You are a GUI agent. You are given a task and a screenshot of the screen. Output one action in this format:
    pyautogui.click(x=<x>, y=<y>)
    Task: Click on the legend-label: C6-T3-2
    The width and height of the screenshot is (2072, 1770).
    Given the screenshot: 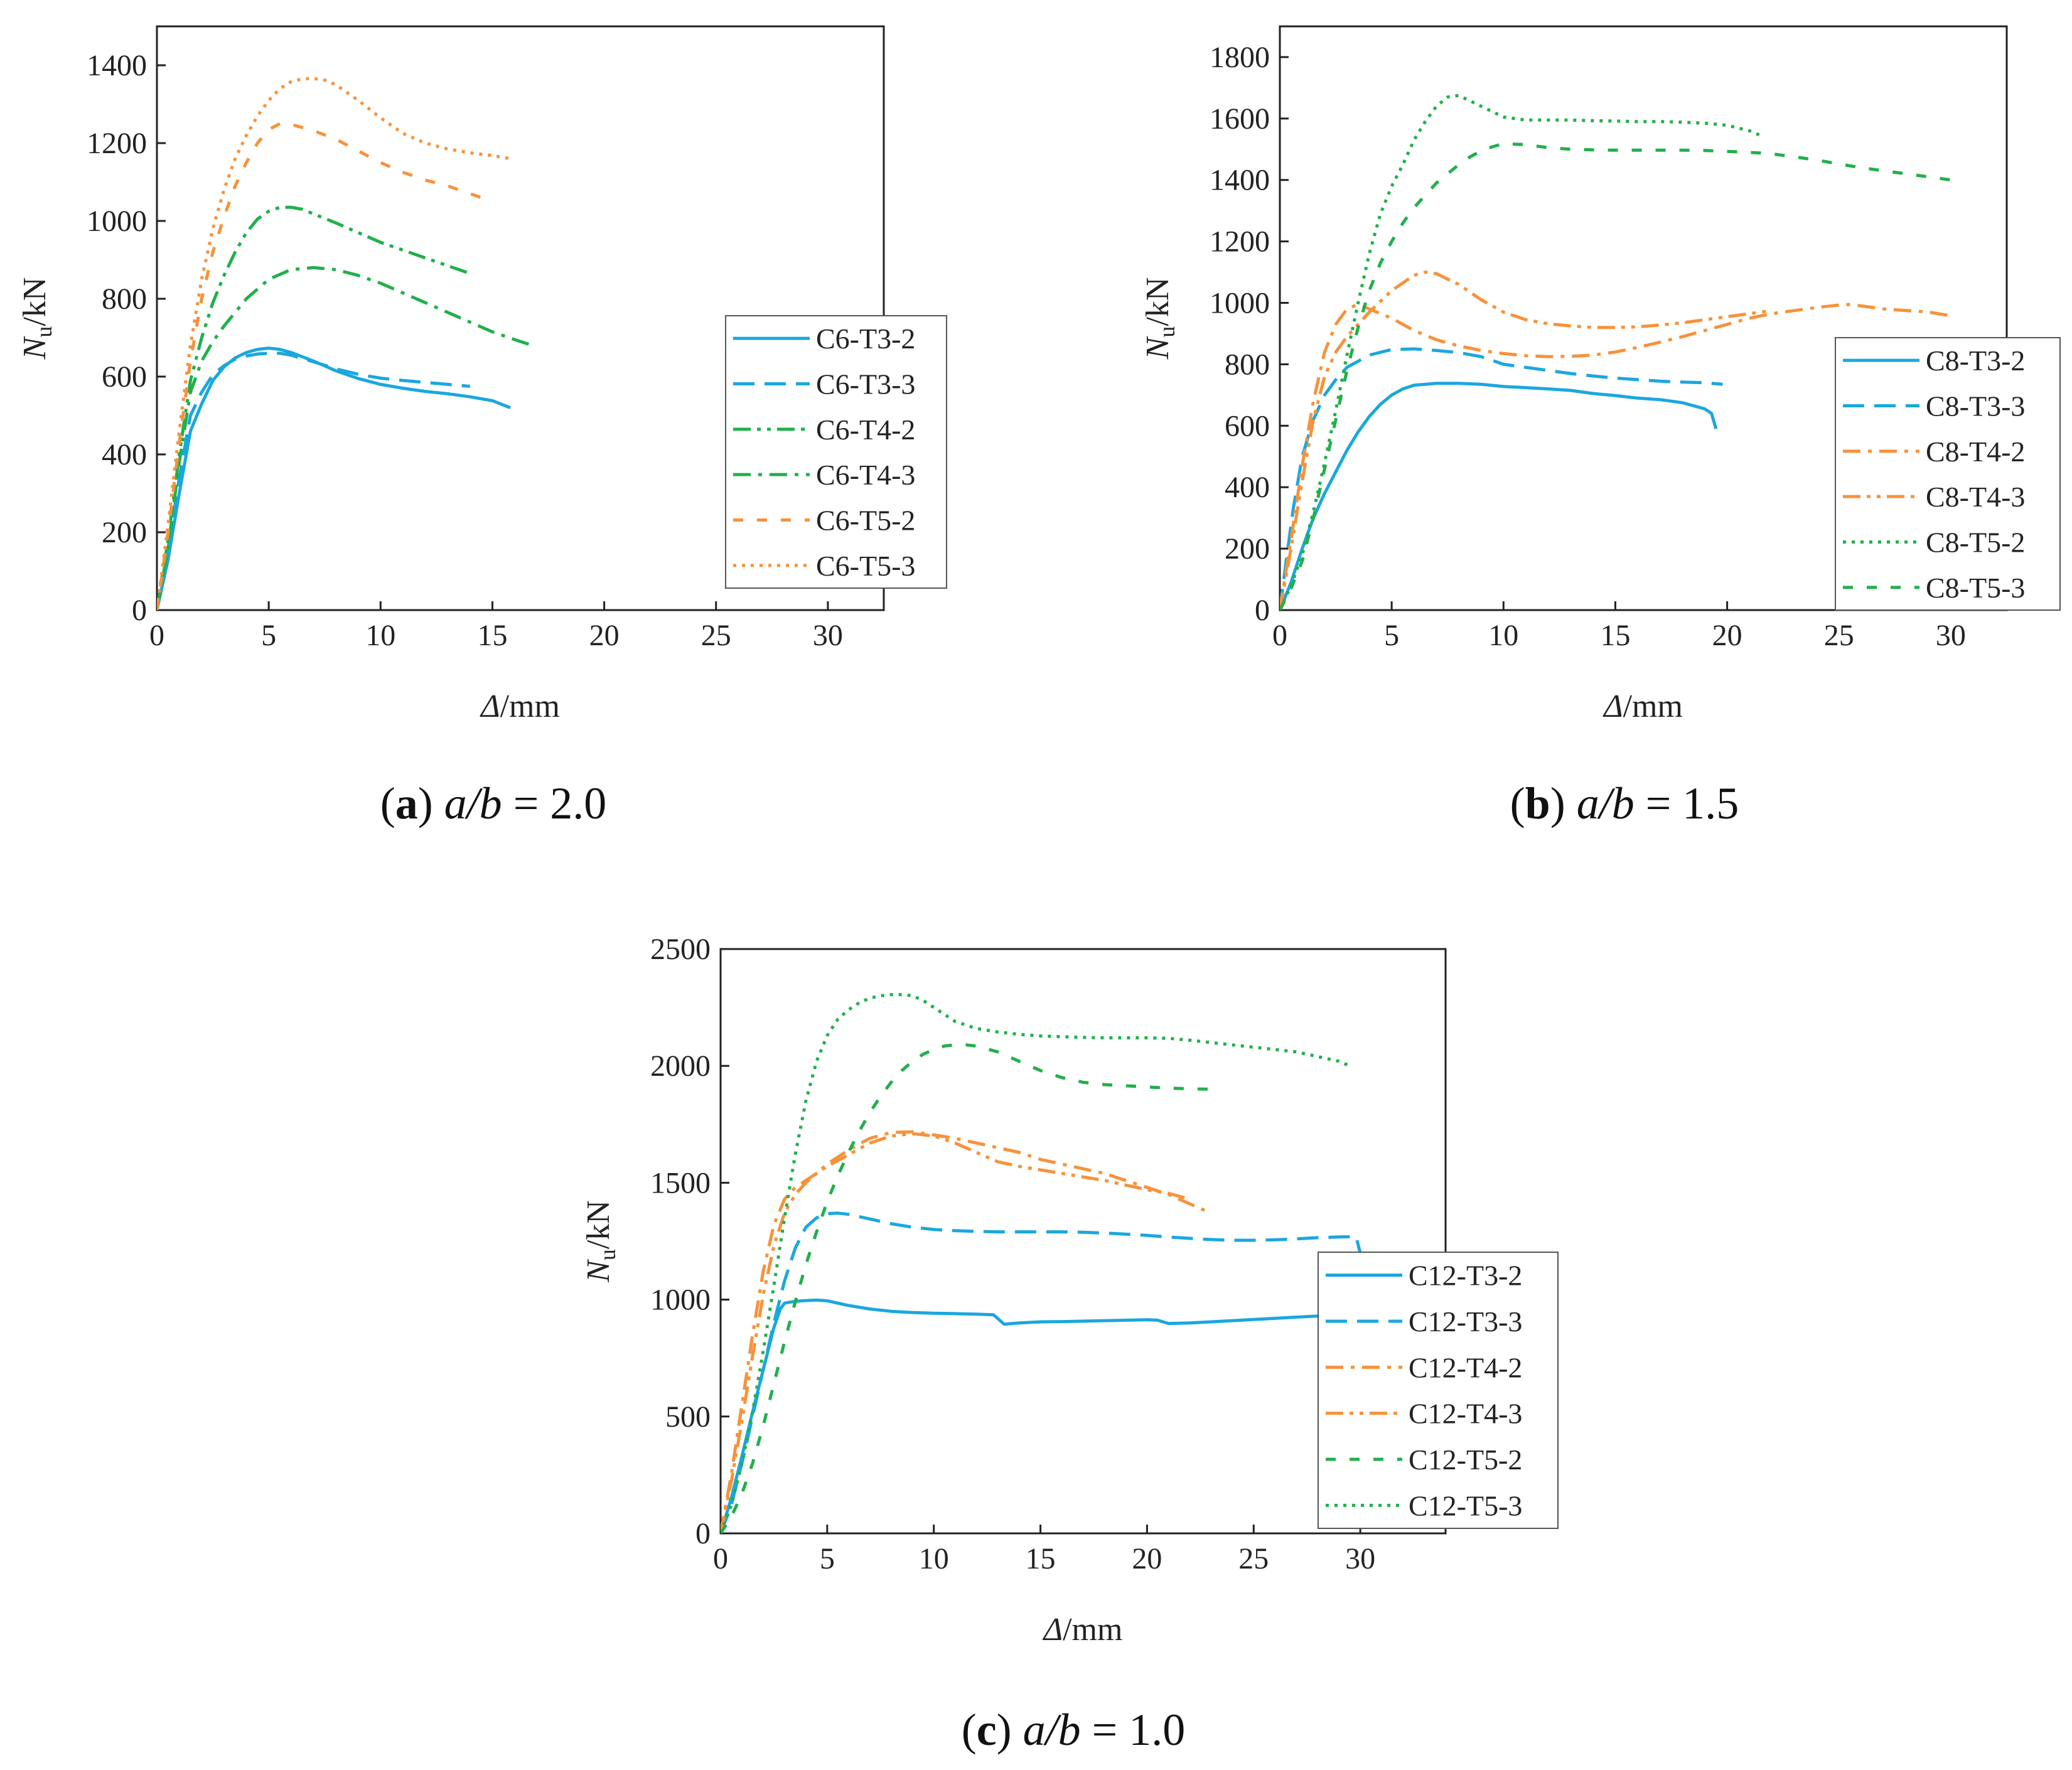 What is the action you would take?
    pyautogui.click(x=865, y=339)
    